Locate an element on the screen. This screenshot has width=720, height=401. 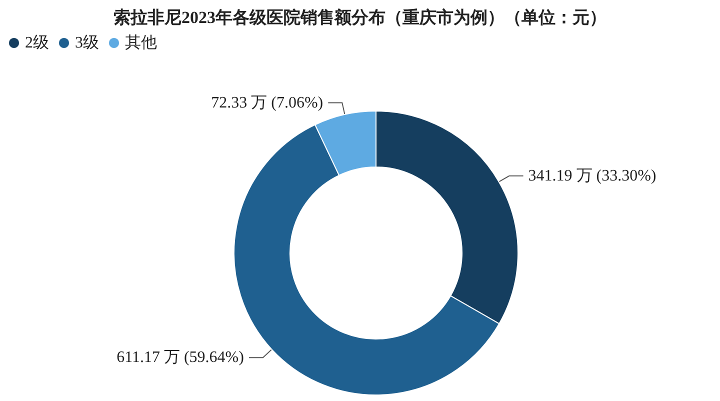
data-label: 72.33 万 (7.06%) is located at coordinates (267, 103).